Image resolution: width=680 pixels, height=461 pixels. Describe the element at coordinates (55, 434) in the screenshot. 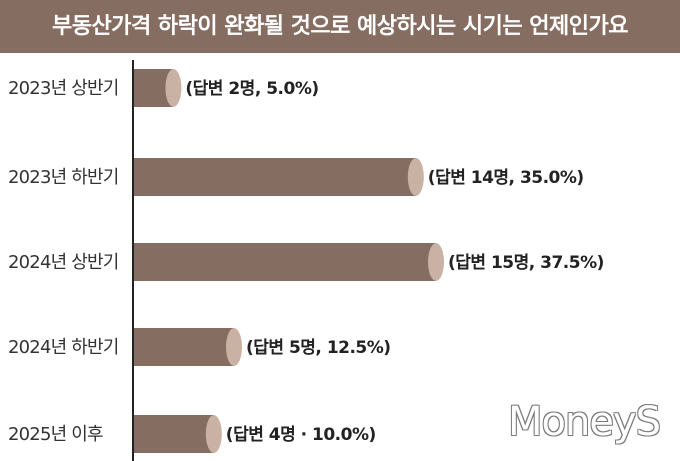

I see `category-label: 2025년 이후` at that location.